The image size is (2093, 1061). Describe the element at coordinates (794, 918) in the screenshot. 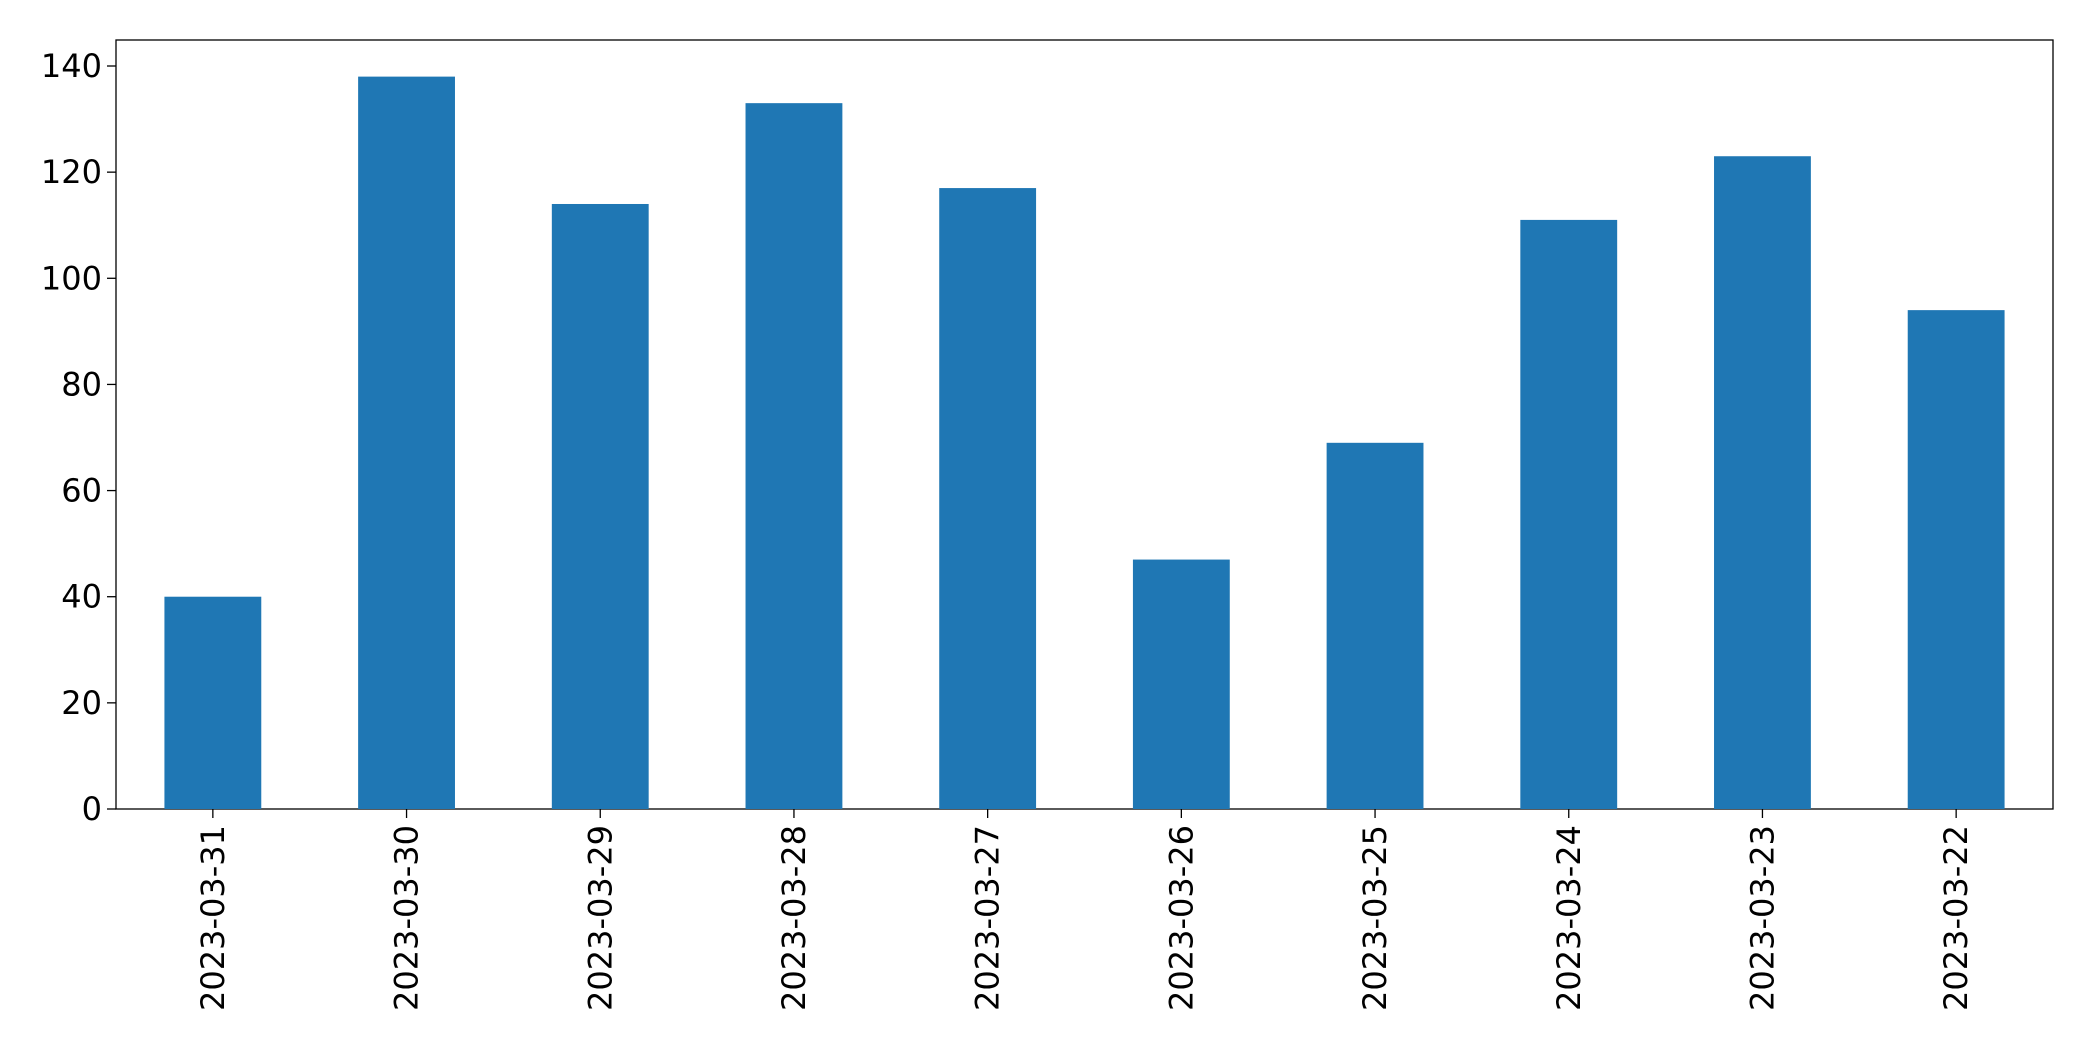

I see `x-tick-label: 2023-03-28` at that location.